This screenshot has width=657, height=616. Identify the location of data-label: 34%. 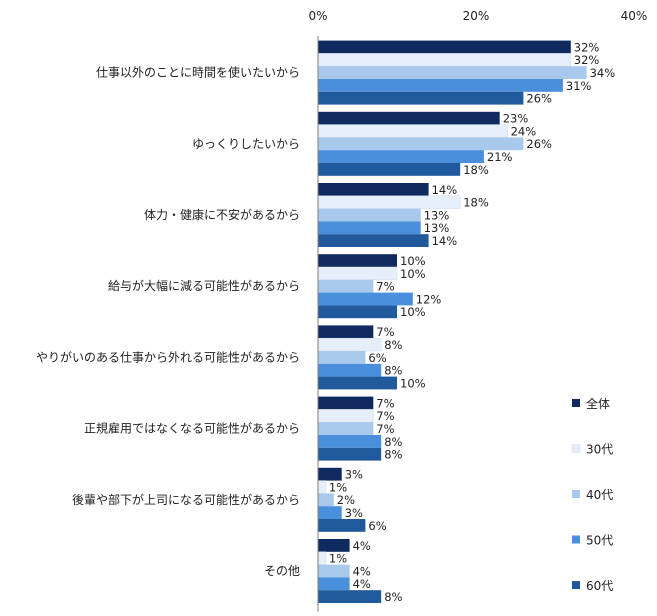
(603, 73).